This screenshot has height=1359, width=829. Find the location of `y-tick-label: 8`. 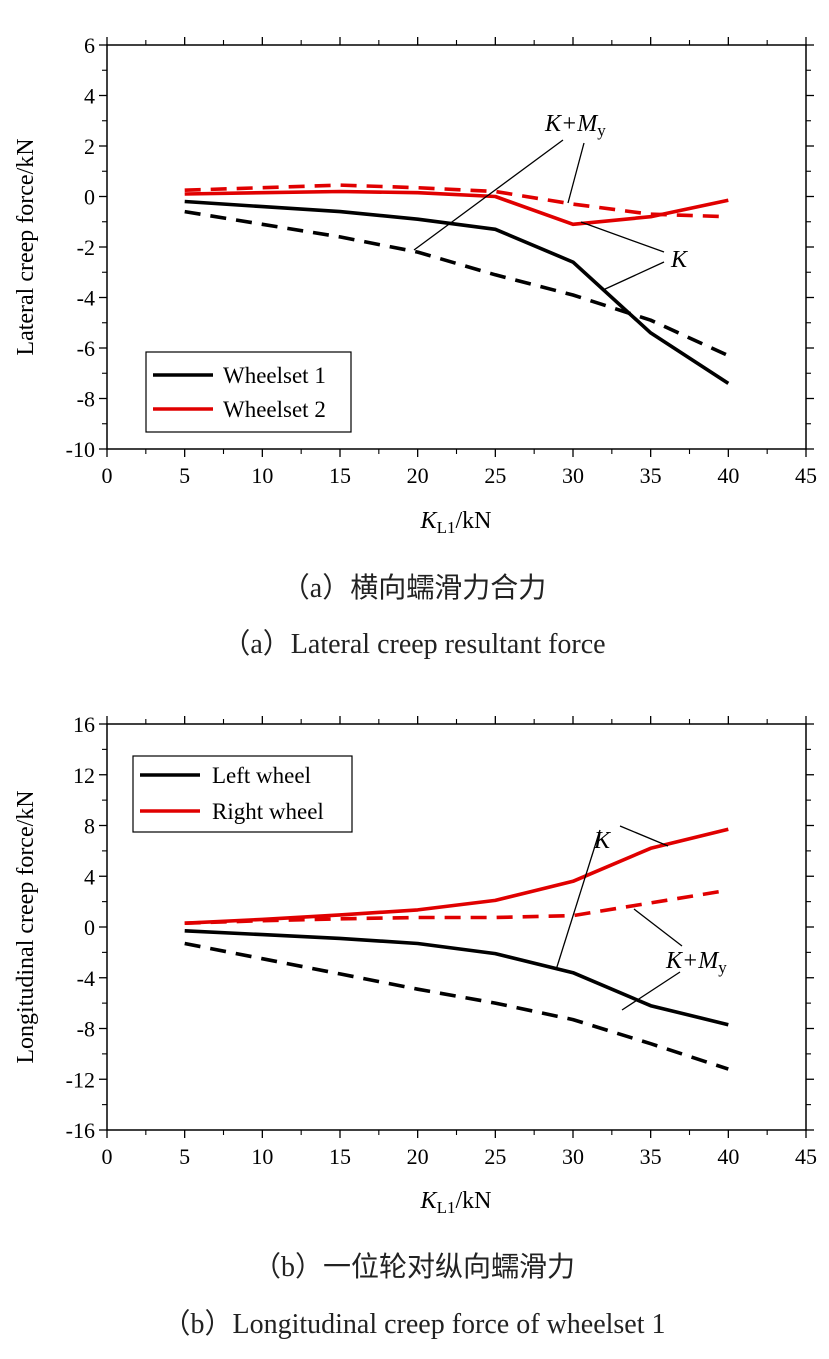

y-tick-label: 8 is located at coordinates (89, 826).